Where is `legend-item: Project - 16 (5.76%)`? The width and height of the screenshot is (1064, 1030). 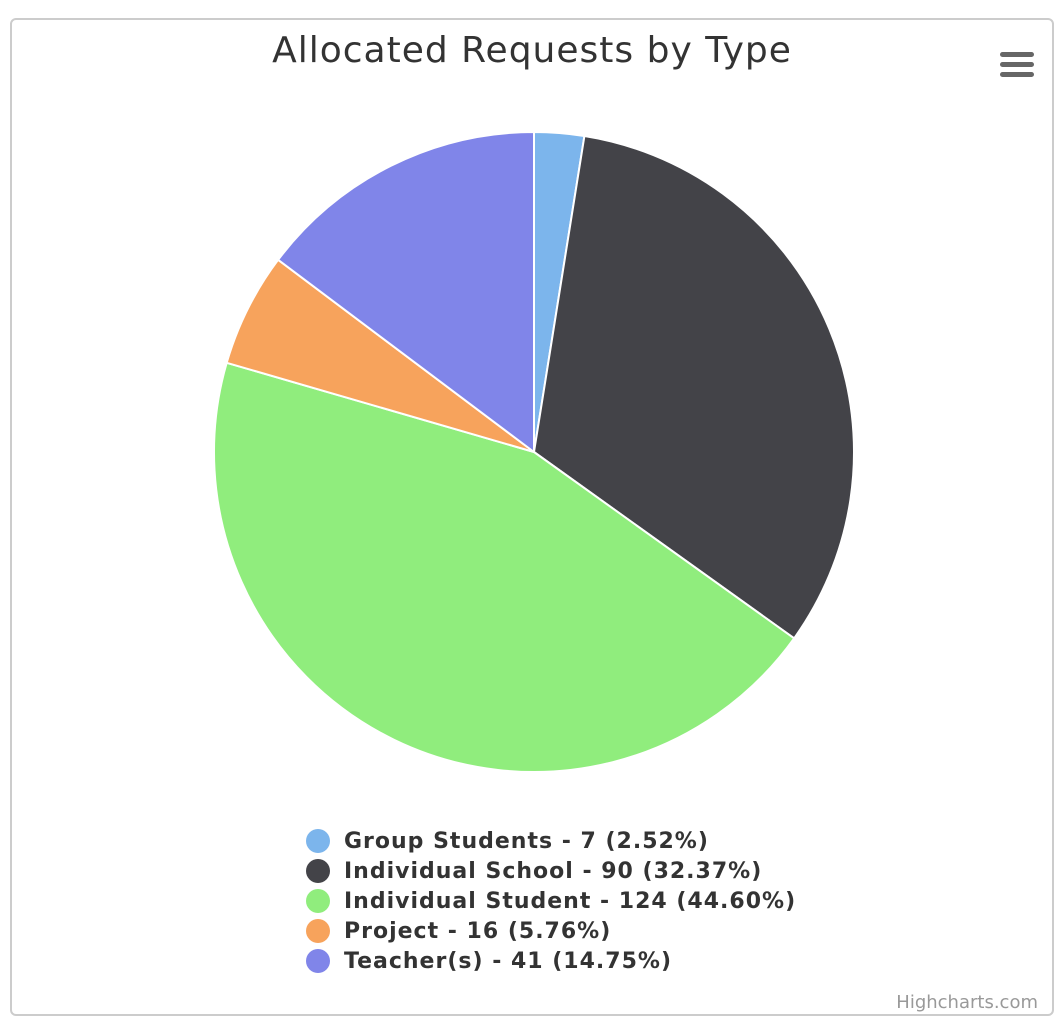 legend-item: Project - 16 (5.76%) is located at coordinates (551, 931).